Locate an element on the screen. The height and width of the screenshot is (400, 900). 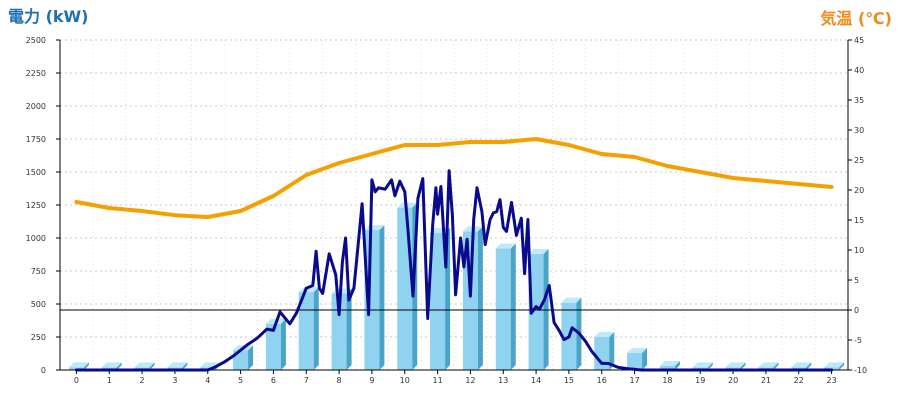
left-tick-label: 250 is located at coordinates (38, 337).